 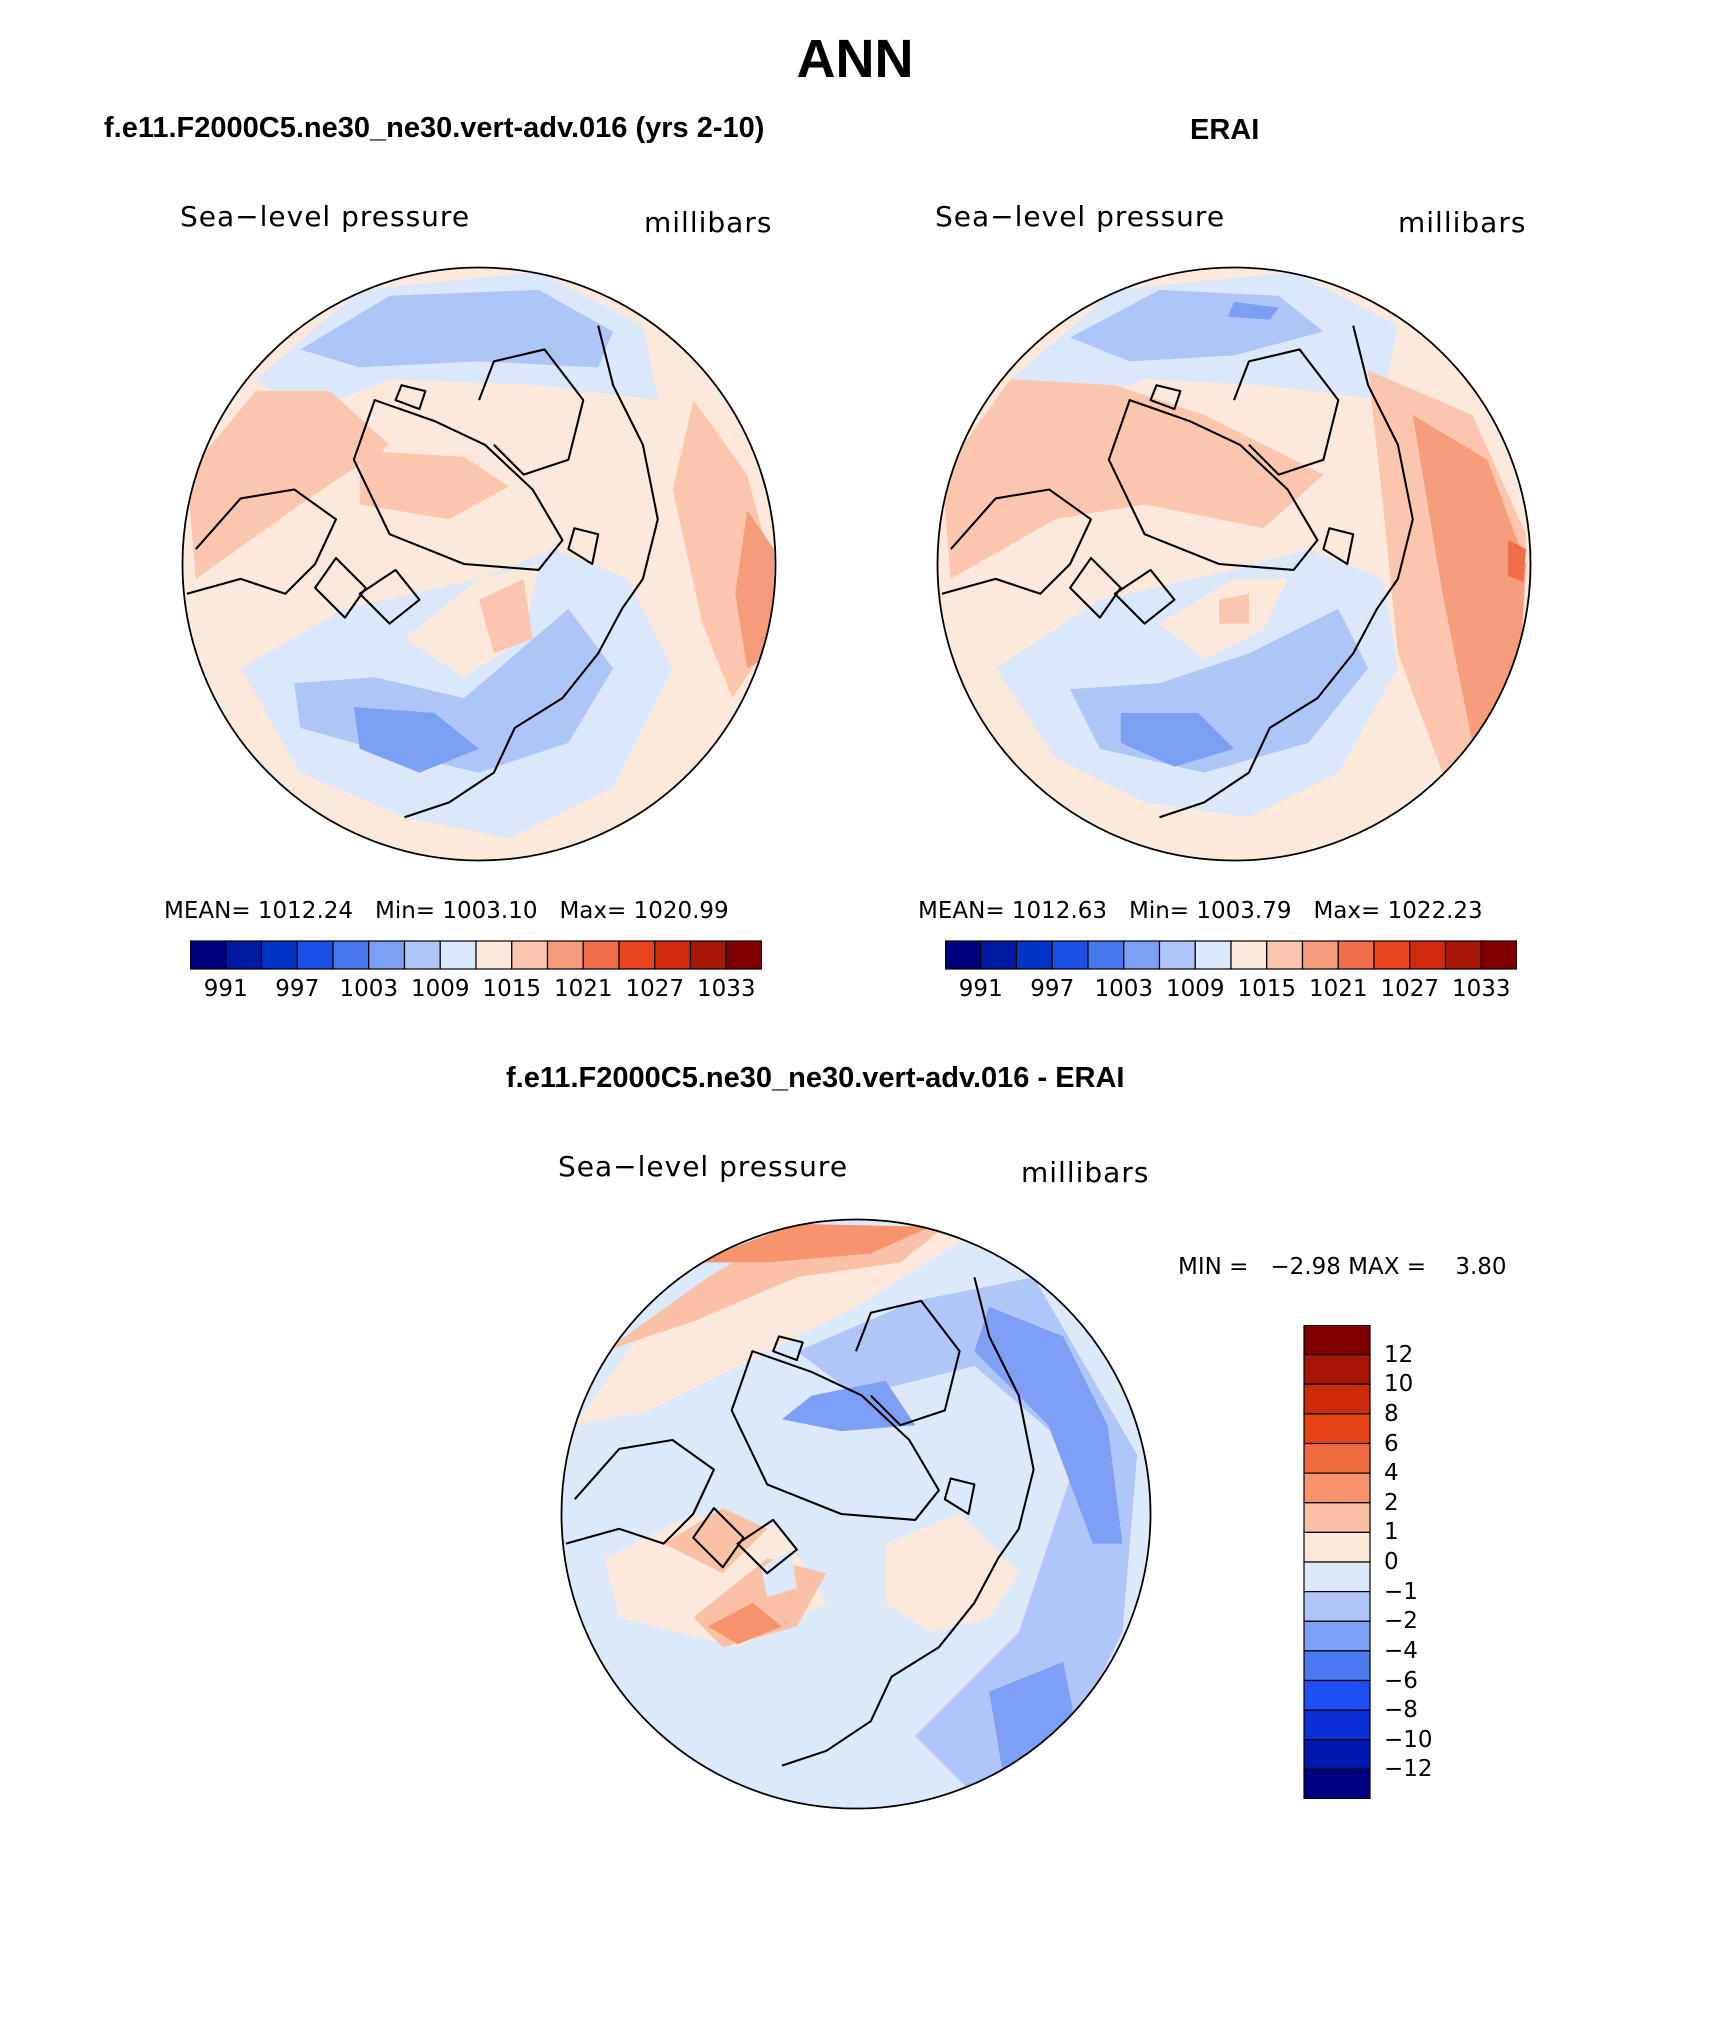 I want to click on colorbar-tick-label: 997, so click(x=1052, y=989).